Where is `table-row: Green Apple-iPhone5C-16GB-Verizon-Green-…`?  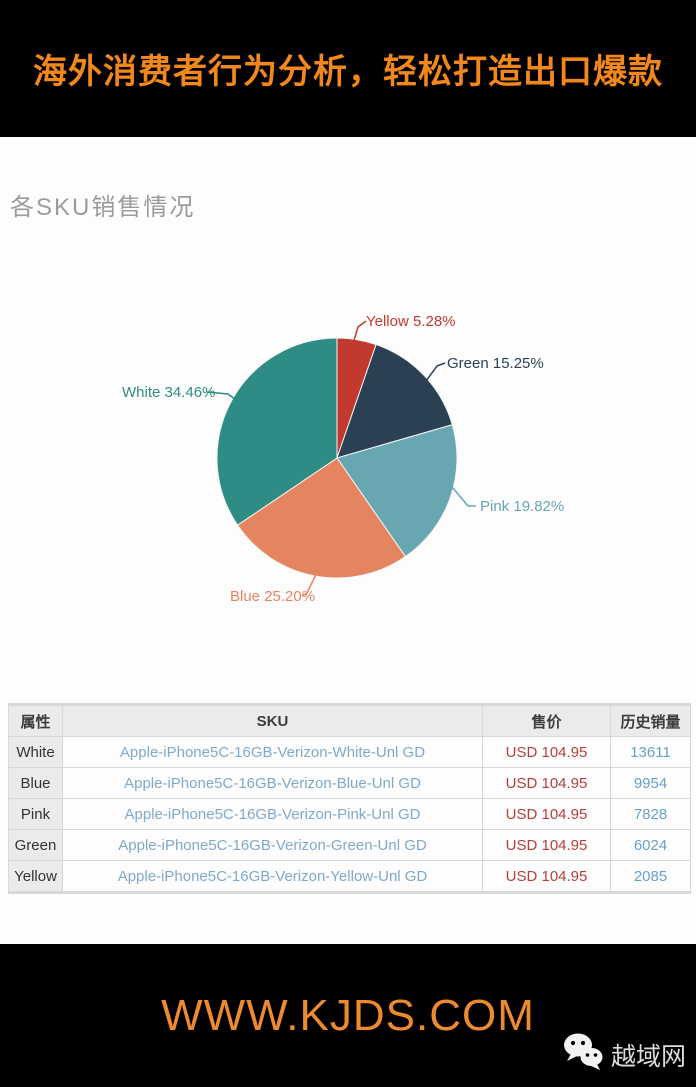
table-row: Green Apple-iPhone5C-16GB-Verizon-Green-… is located at coordinates (349, 845).